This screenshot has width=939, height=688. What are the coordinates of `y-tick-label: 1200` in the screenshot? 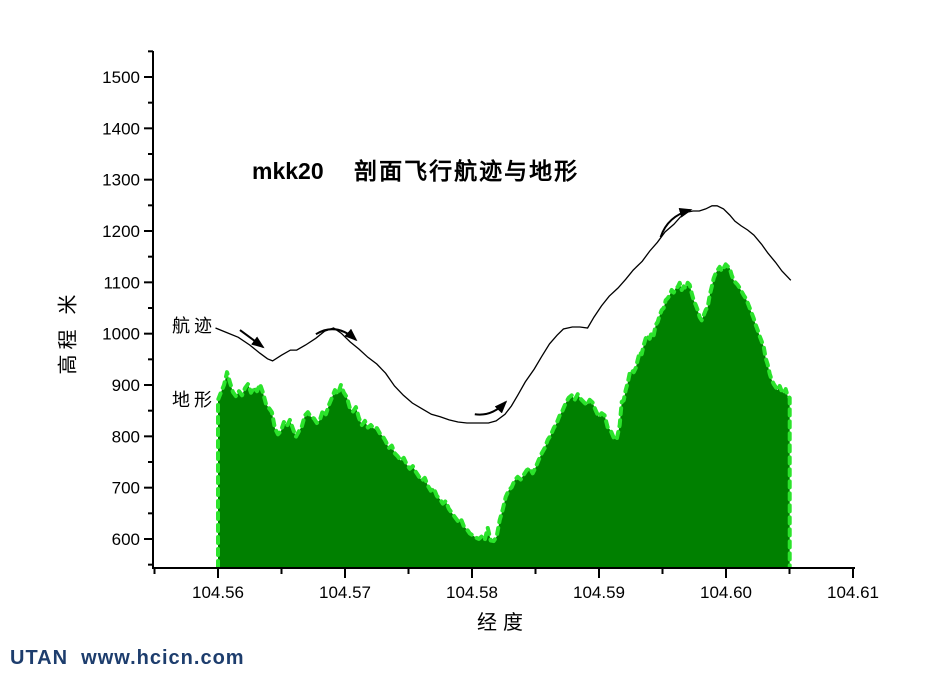 It's located at (121, 231).